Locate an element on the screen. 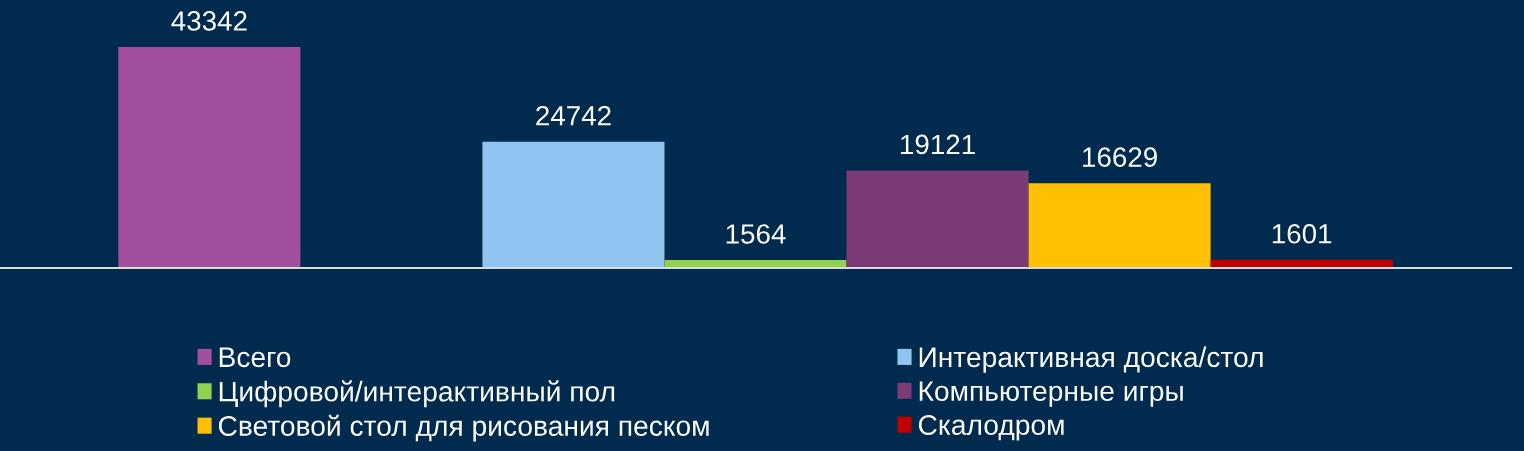 This screenshot has height=451, width=1524. legend-label: Всего is located at coordinates (255, 357).